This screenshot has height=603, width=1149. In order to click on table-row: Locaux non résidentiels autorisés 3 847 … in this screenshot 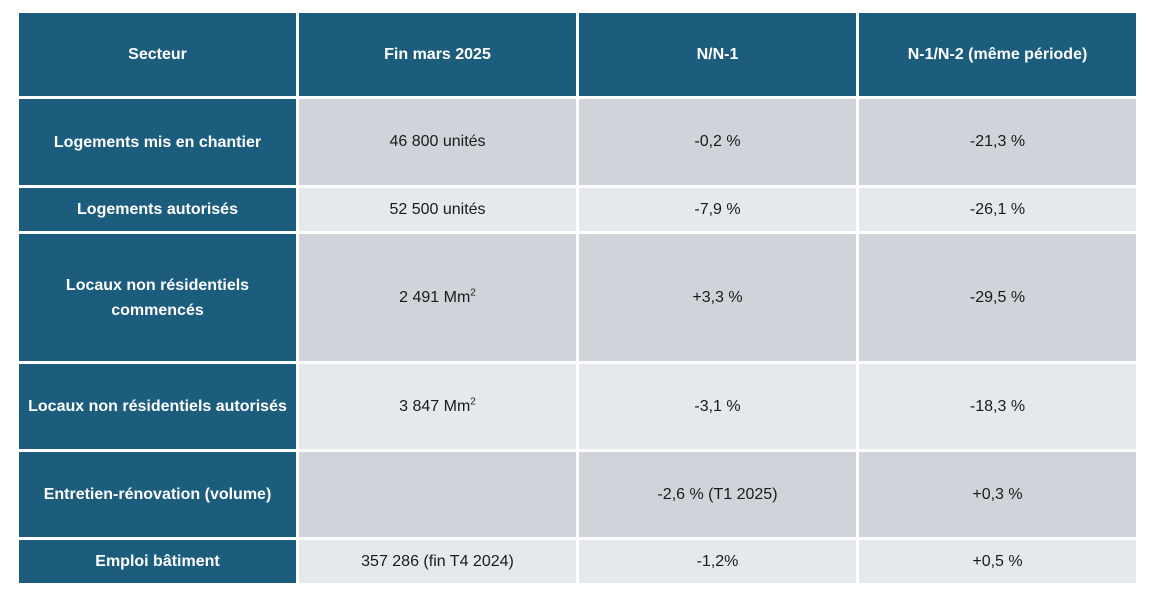, I will do `click(577, 406)`.